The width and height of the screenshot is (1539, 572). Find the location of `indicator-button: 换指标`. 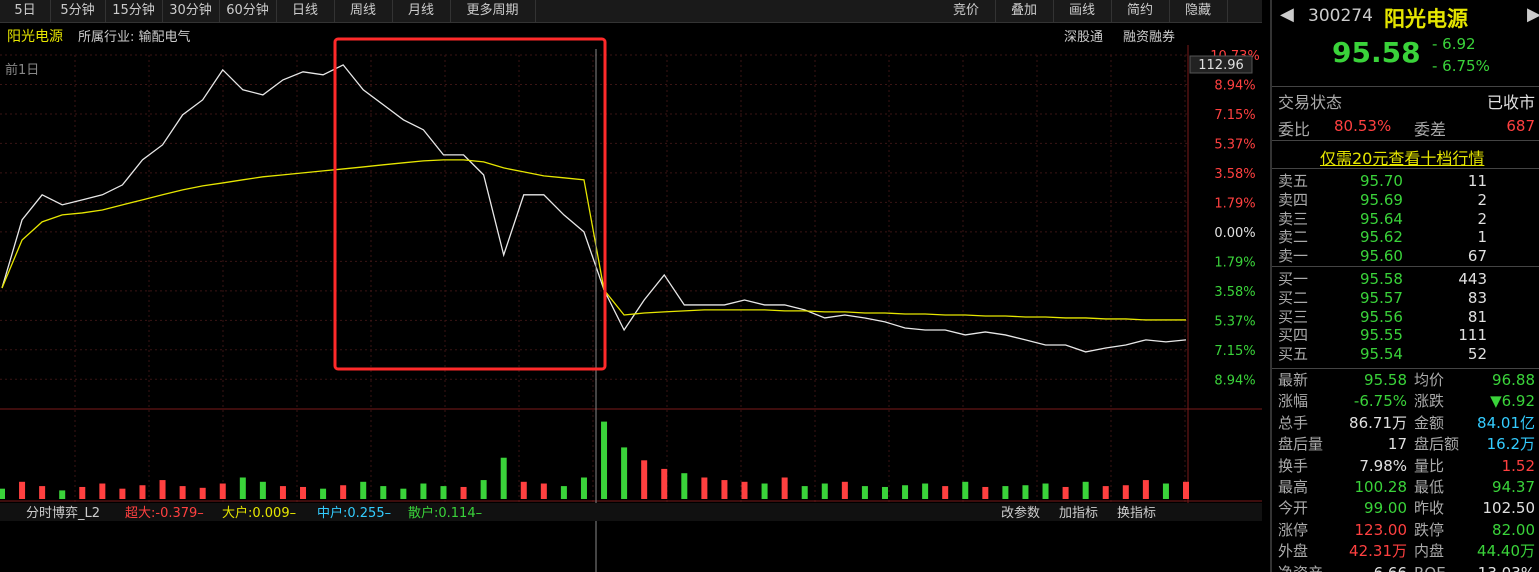

indicator-button: 换指标 is located at coordinates (1136, 513).